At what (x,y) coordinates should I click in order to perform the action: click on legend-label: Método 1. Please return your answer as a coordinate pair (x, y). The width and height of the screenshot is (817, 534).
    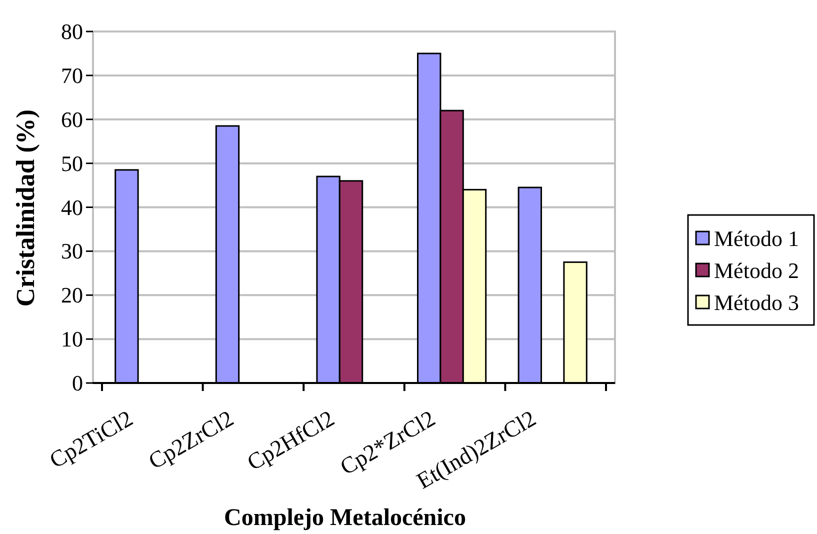
    Looking at the image, I should click on (756, 238).